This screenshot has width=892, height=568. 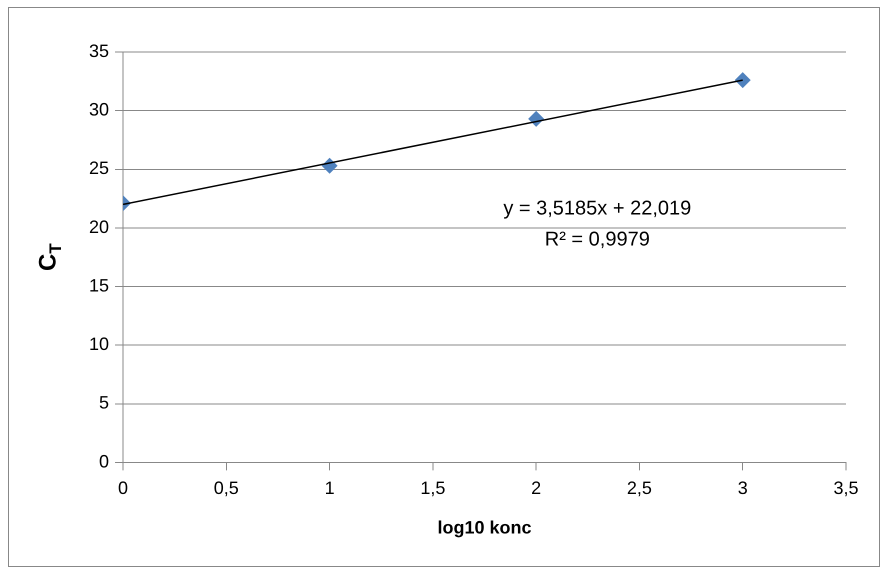 I want to click on y-tick-label: 30, so click(x=99, y=110).